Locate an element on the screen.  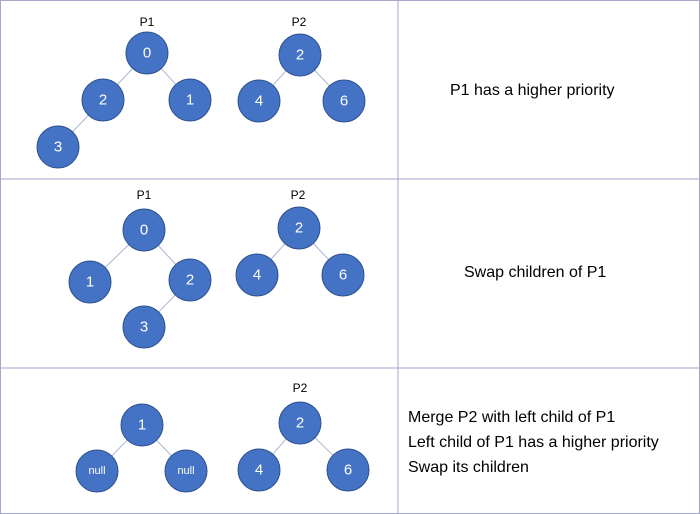
row-2-trees: P1 0 1 2 3 P2 2 4 6 is located at coordinates (216, 268).